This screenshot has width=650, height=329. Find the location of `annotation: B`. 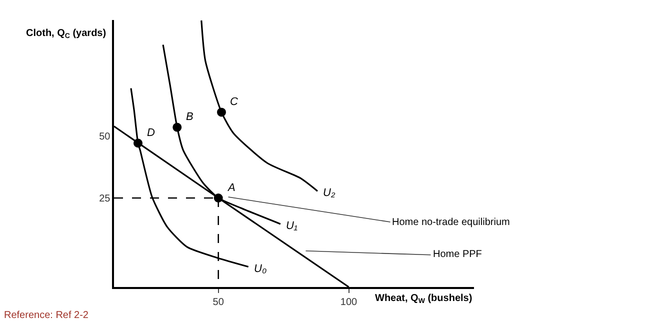

annotation: B is located at coordinates (190, 117).